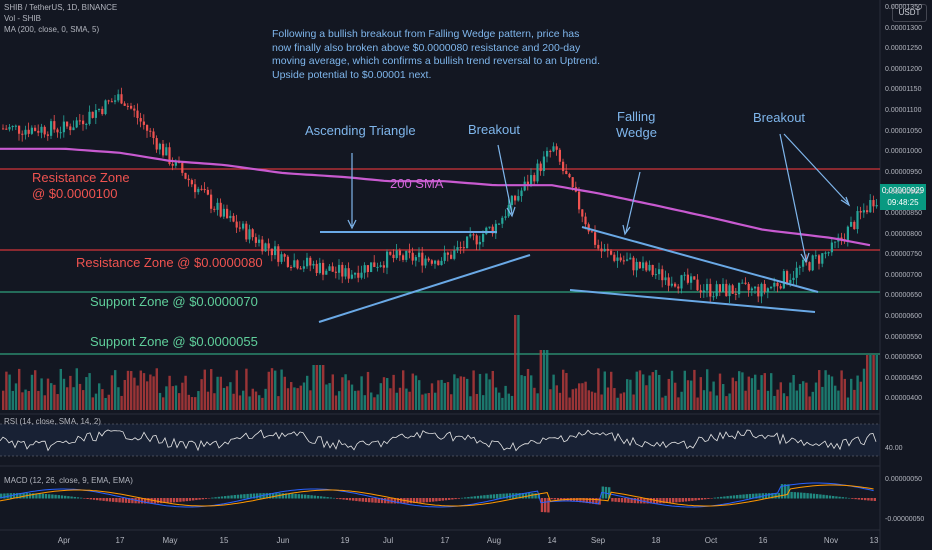 The height and width of the screenshot is (550, 932). Describe the element at coordinates (779, 117) in the screenshot. I see `breakout-right-label: Breakout` at that location.